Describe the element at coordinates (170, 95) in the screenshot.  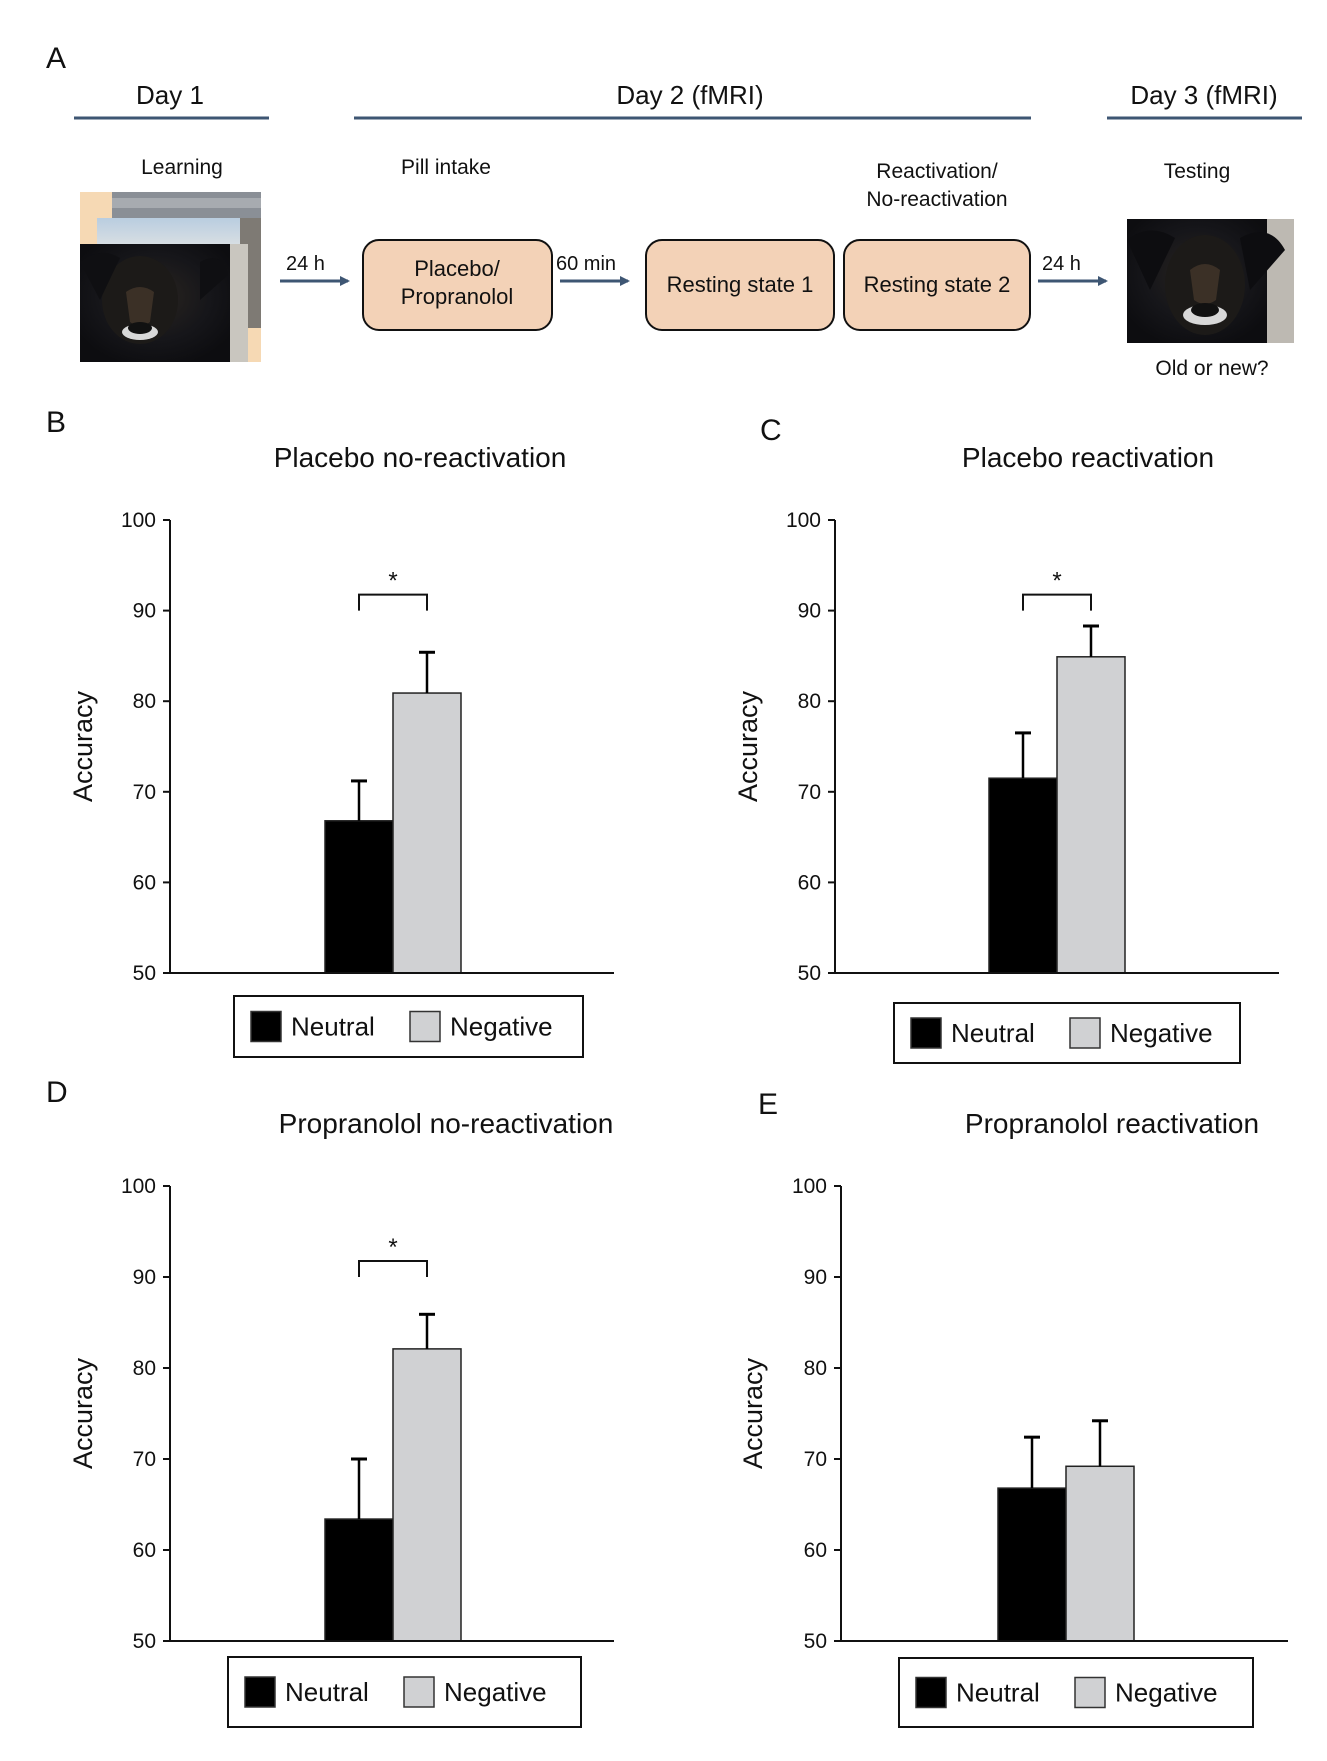
I see `day-1-label: Day 1` at that location.